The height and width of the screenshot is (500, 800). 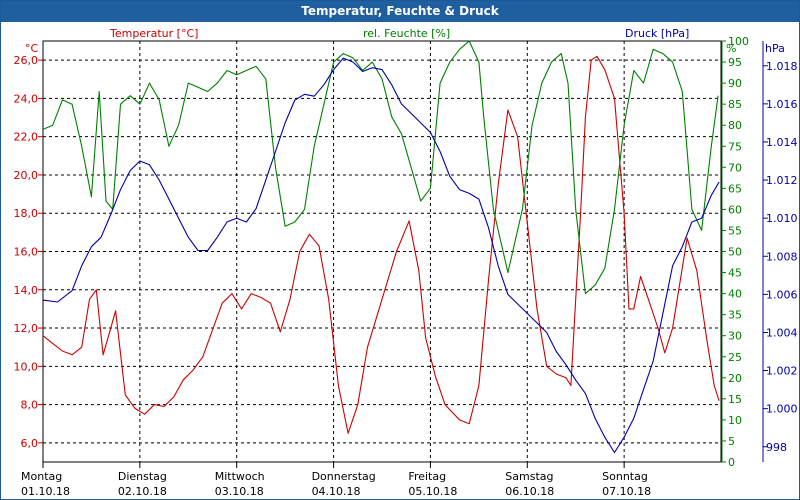 I want to click on humidity-tick-label: 45, so click(x=735, y=273).